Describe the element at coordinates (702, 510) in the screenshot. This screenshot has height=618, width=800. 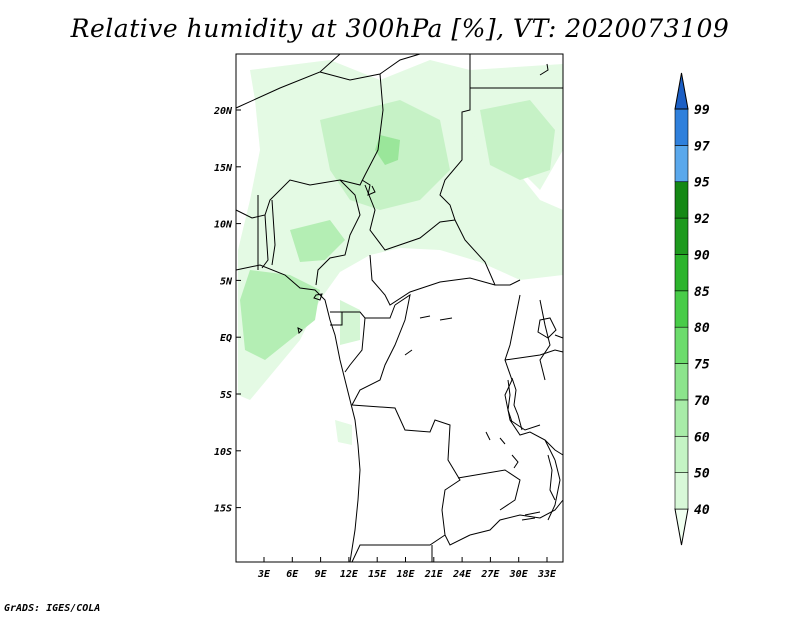
I see `colorbar-label: 40` at that location.